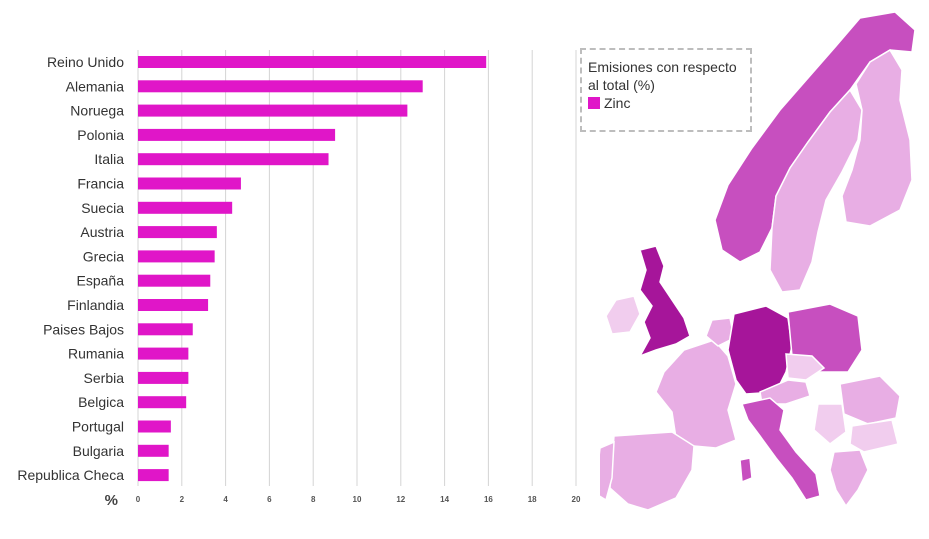 The width and height of the screenshot is (929, 539). Describe the element at coordinates (233, 159) in the screenshot. I see `bar-italia` at that location.